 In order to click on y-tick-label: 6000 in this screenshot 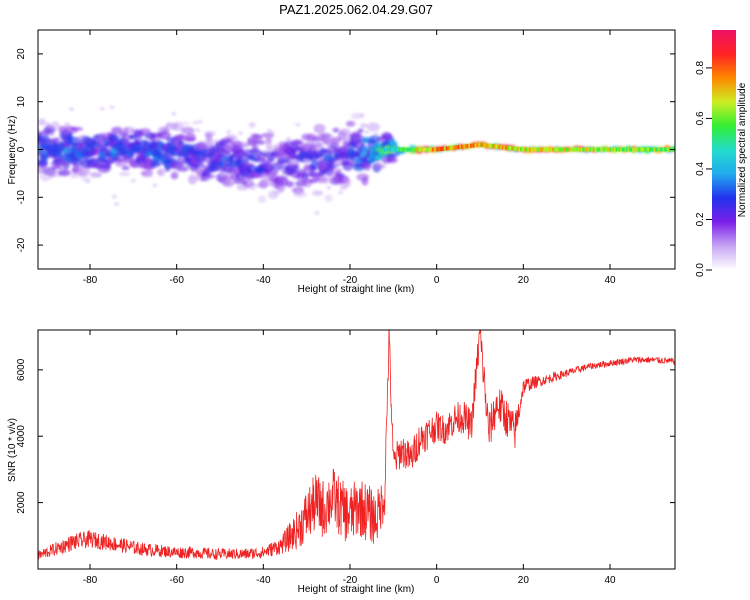, I will do `click(21, 369)`.